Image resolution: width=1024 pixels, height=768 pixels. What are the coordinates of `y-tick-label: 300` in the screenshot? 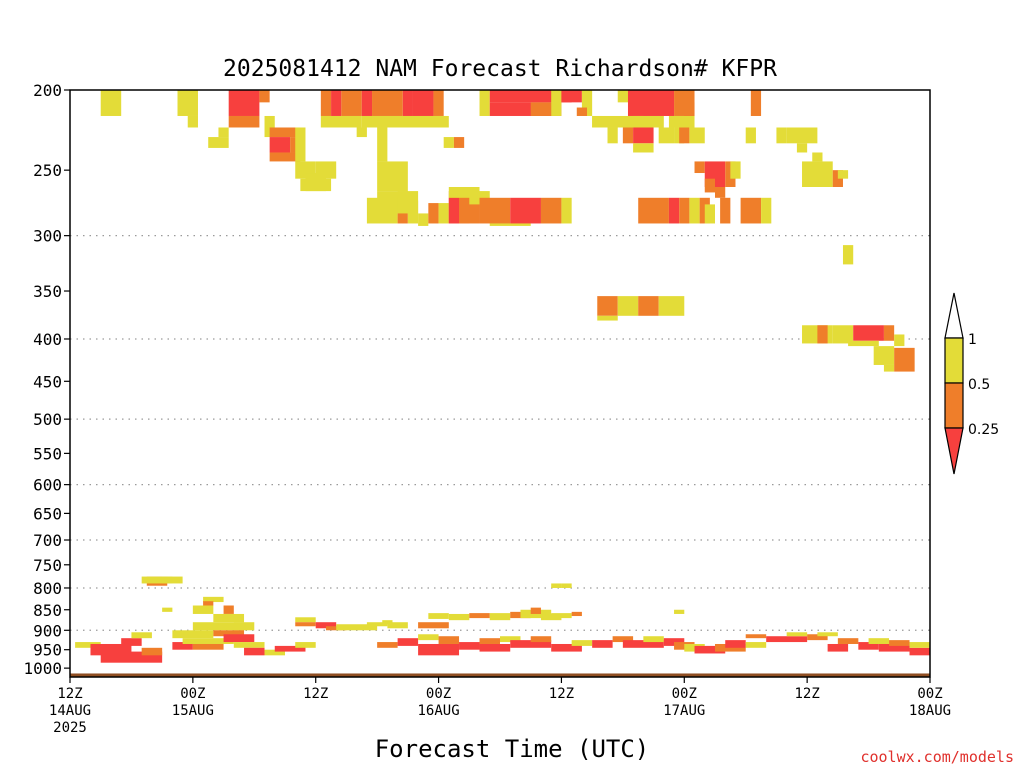 It's located at (47, 236).